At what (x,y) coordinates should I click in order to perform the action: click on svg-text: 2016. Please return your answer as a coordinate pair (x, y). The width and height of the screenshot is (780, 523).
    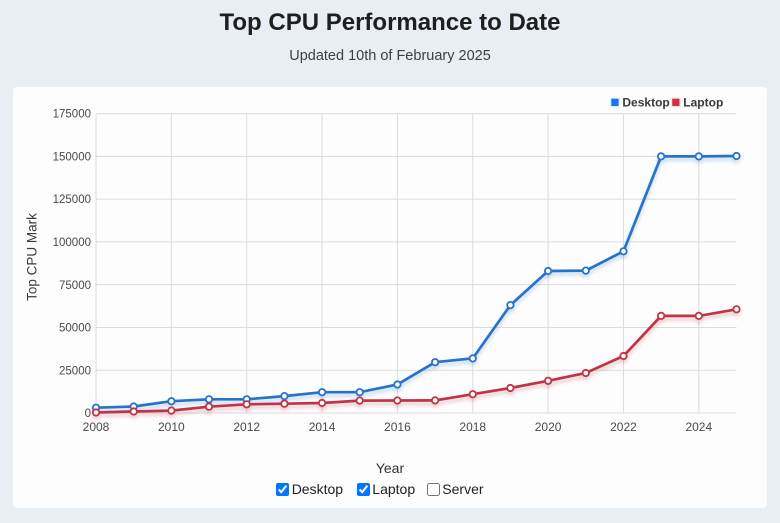
    Looking at the image, I should click on (397, 427).